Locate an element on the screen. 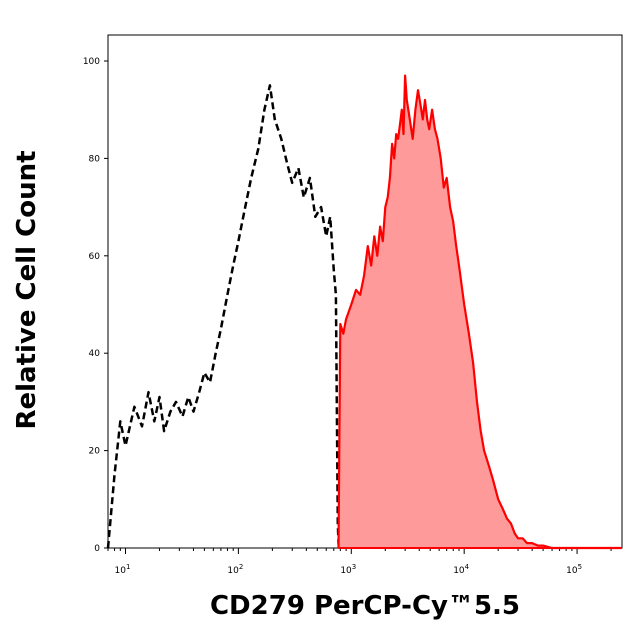  y-axis-ticks: 0 20 40 60 80 100 is located at coordinates (95, 305).